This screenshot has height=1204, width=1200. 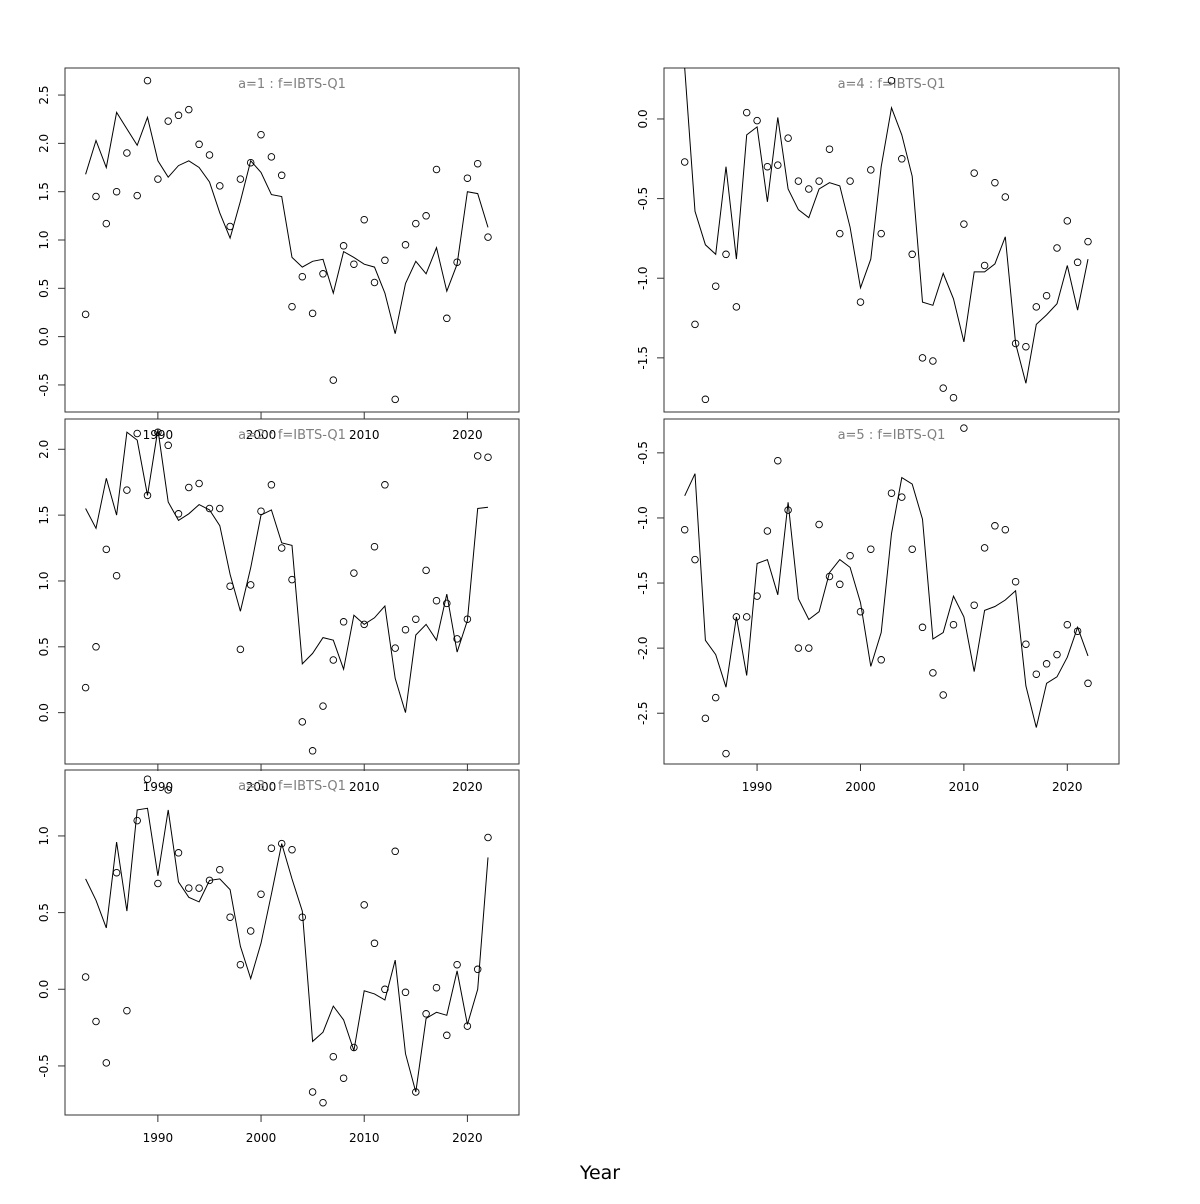 What do you see at coordinates (44, 239) in the screenshot?
I see `y-tick-label: 1.0` at bounding box center [44, 239].